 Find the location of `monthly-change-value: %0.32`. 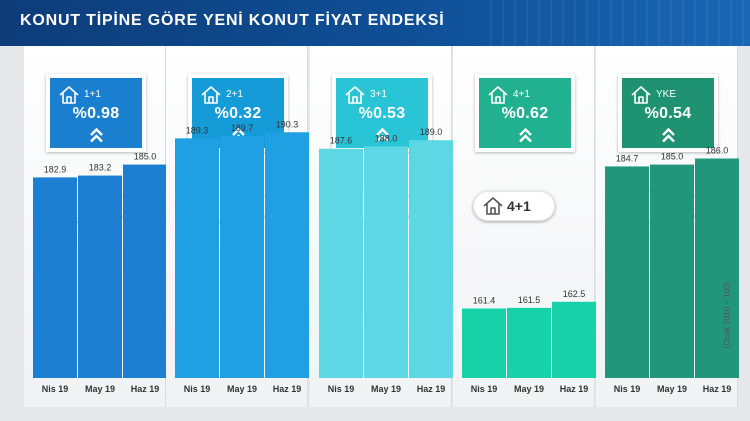

monthly-change-value: %0.32 is located at coordinates (238, 113).